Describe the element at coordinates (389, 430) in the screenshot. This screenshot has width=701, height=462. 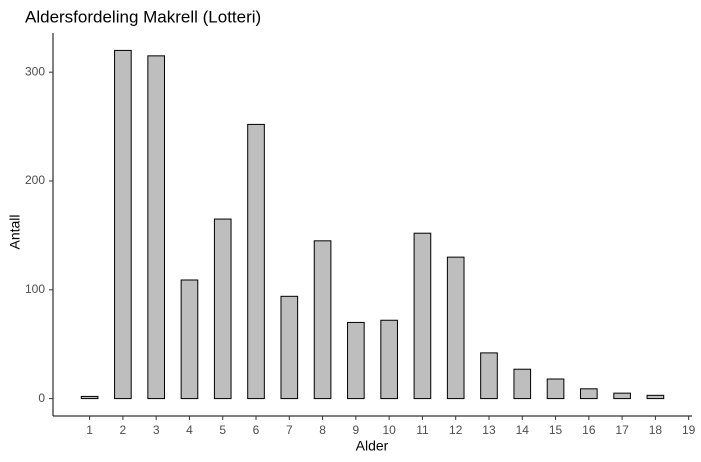
I see `x-tick-label: 10` at that location.